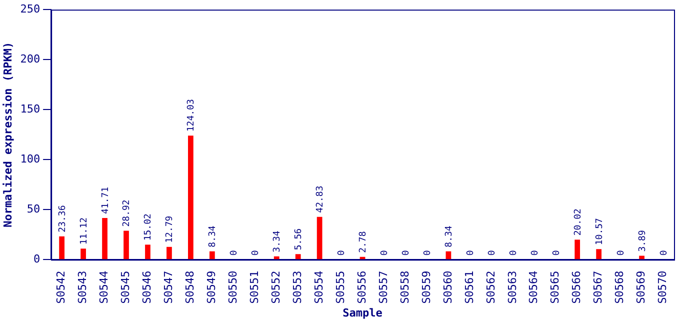  What do you see at coordinates (125, 287) in the screenshot?
I see `x-tick-label: S0545` at bounding box center [125, 287].